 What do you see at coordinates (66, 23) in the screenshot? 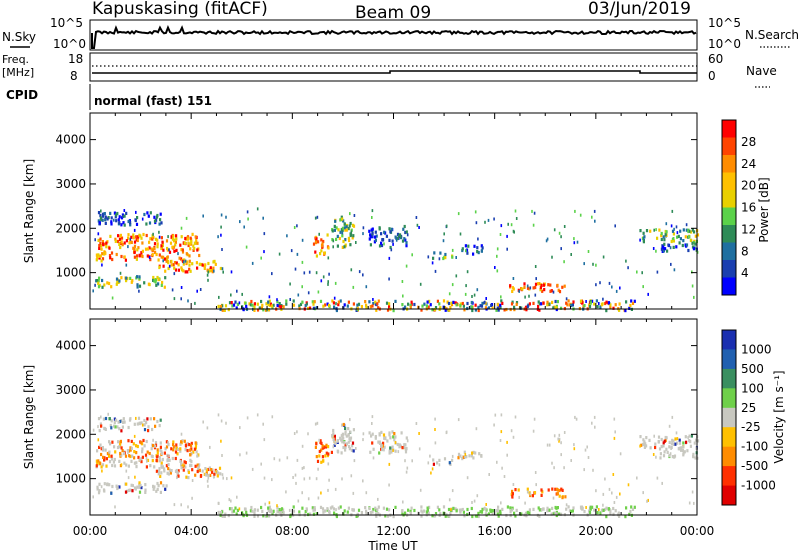
I see `noise-tick-left-top: 10^5` at bounding box center [66, 23].